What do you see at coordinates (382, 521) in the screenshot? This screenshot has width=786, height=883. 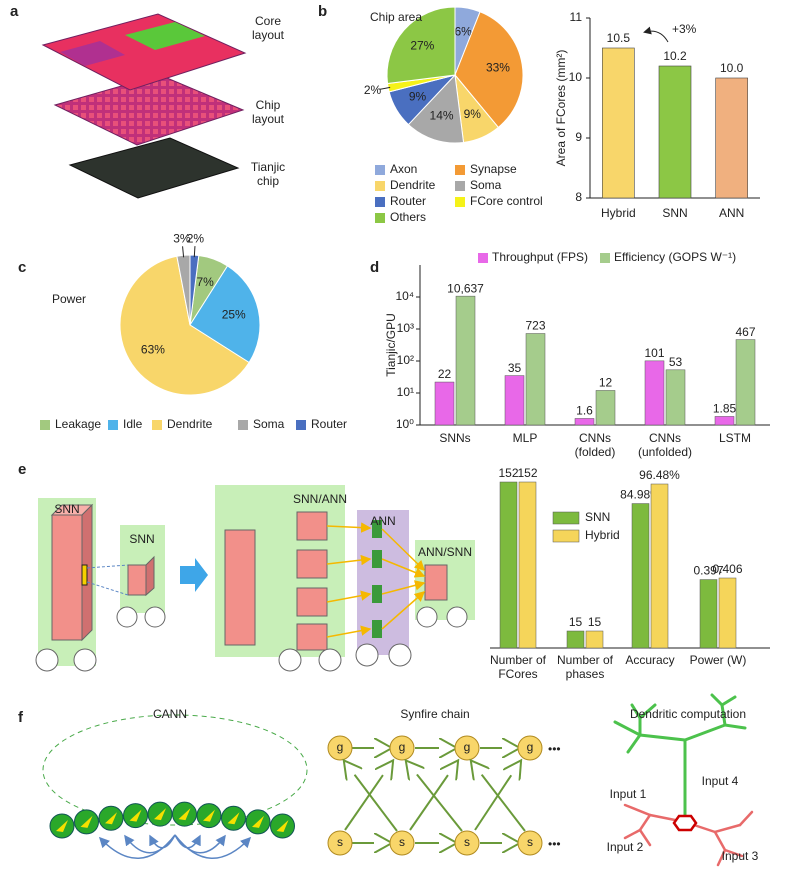 I see `block-label: ANN` at bounding box center [382, 521].